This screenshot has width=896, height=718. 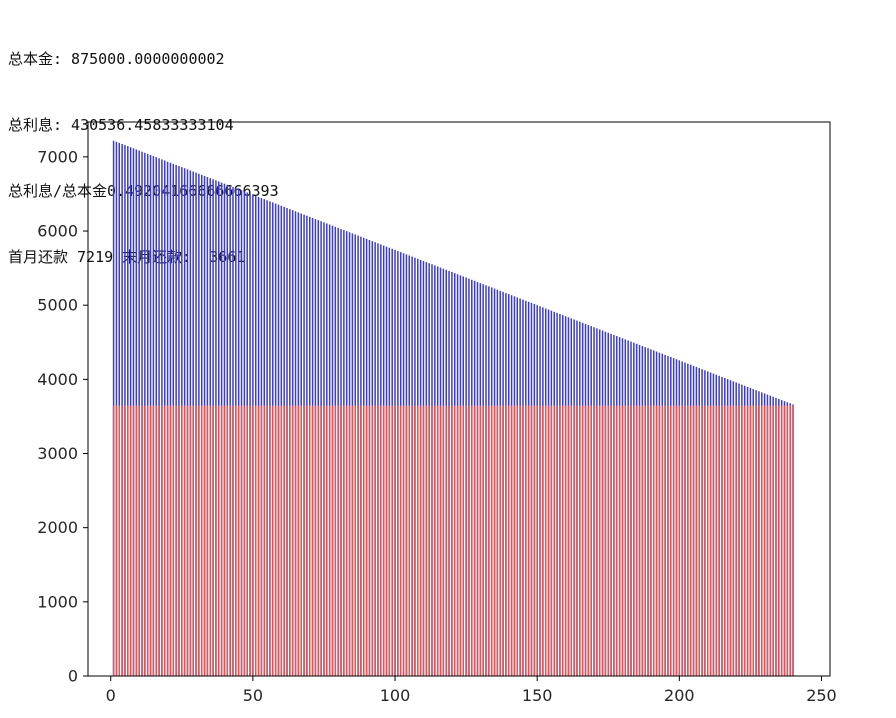 What do you see at coordinates (73, 676) in the screenshot?
I see `y-tick-label: 0` at bounding box center [73, 676].